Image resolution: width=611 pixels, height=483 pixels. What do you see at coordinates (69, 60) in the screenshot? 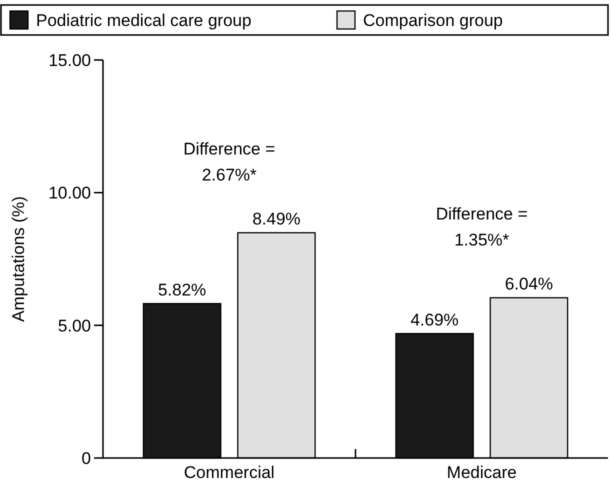
I see `y-tick-label: 15.00` at bounding box center [69, 60].